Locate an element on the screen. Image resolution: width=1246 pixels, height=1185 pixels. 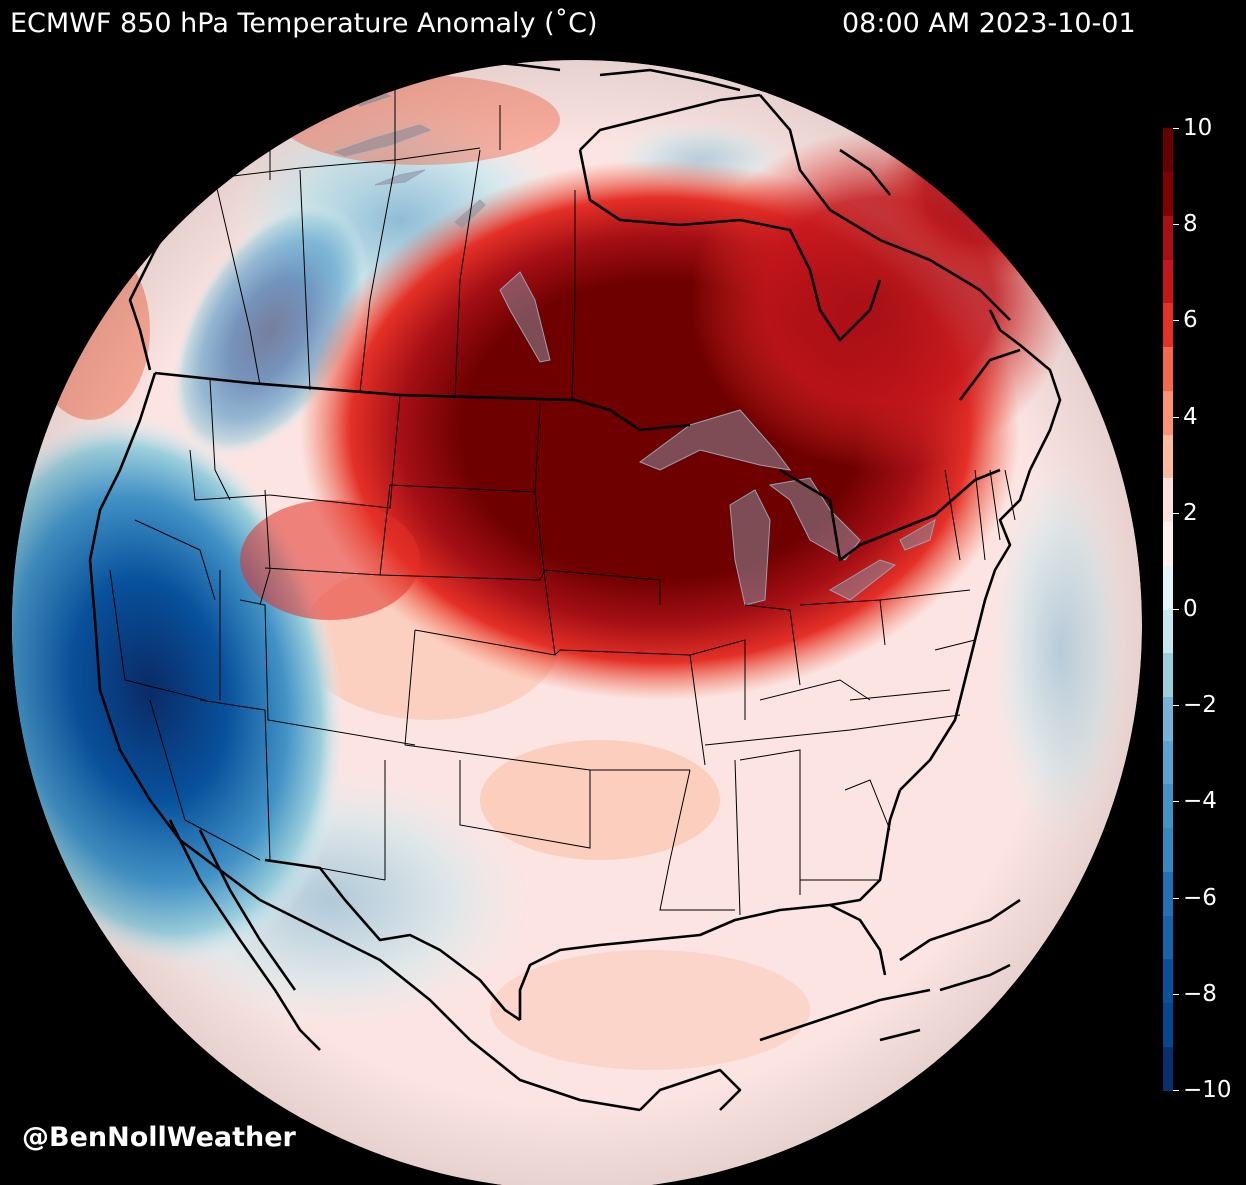
colorbar-tick-label: 8 is located at coordinates (1190, 224).